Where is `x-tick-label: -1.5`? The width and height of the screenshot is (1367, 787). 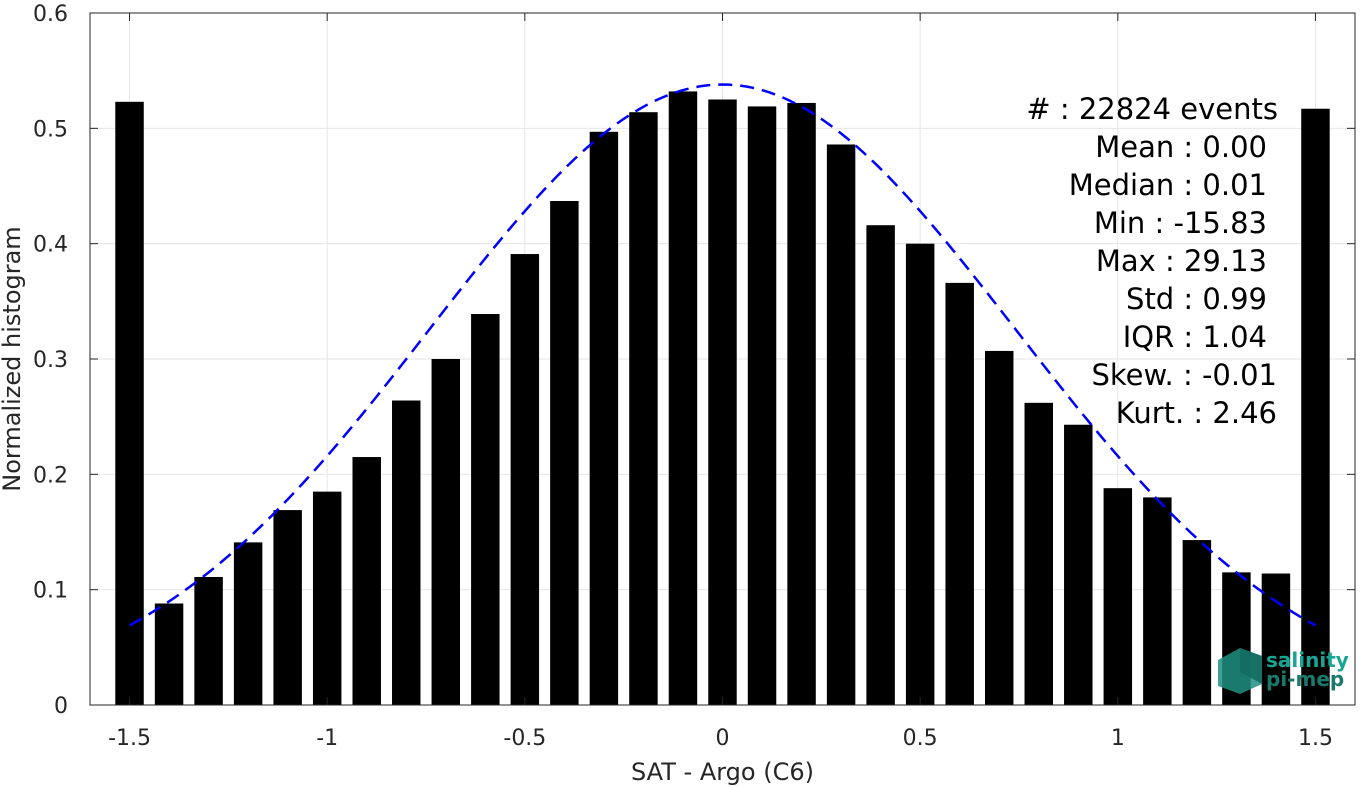 x-tick-label: -1.5 is located at coordinates (129, 738).